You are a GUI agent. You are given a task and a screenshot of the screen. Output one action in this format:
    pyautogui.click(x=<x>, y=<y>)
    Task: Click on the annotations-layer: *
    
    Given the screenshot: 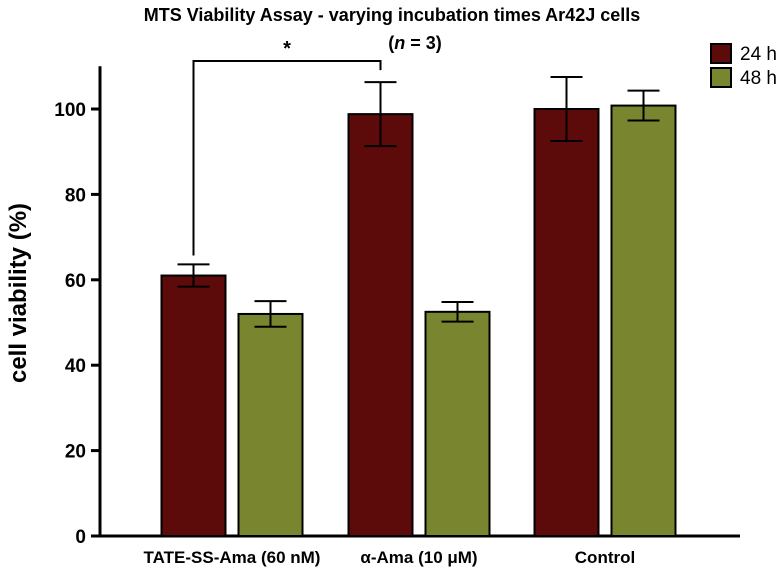 What is the action you would take?
    pyautogui.click(x=287, y=147)
    